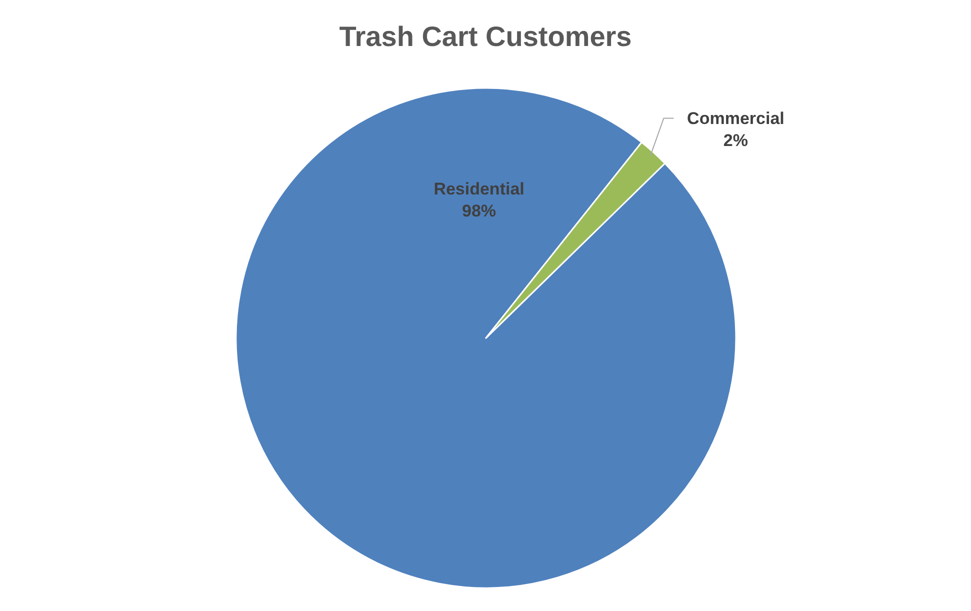 The width and height of the screenshot is (971, 611). What do you see at coordinates (479, 211) in the screenshot?
I see `data-label: 98%` at bounding box center [479, 211].